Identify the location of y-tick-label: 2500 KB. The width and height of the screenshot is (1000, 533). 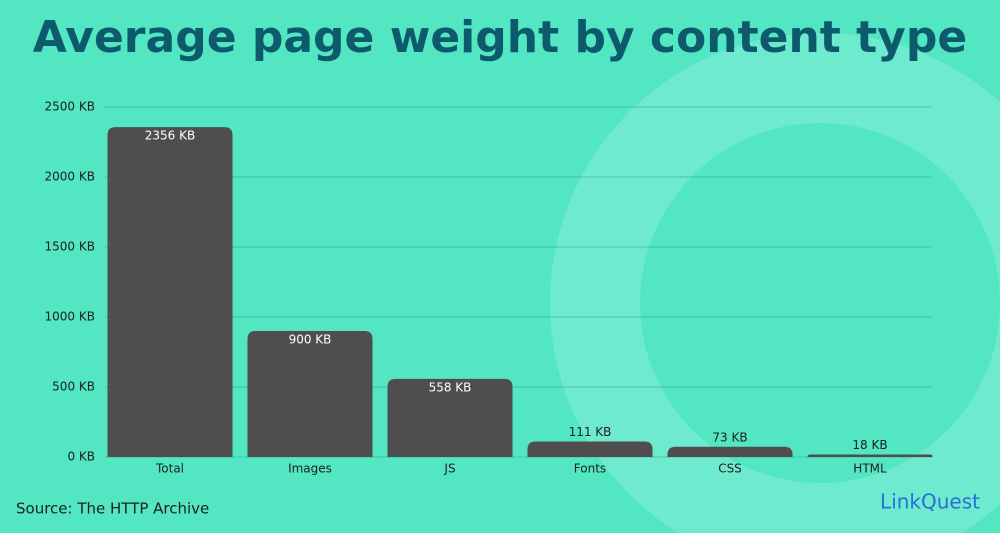
(70, 107).